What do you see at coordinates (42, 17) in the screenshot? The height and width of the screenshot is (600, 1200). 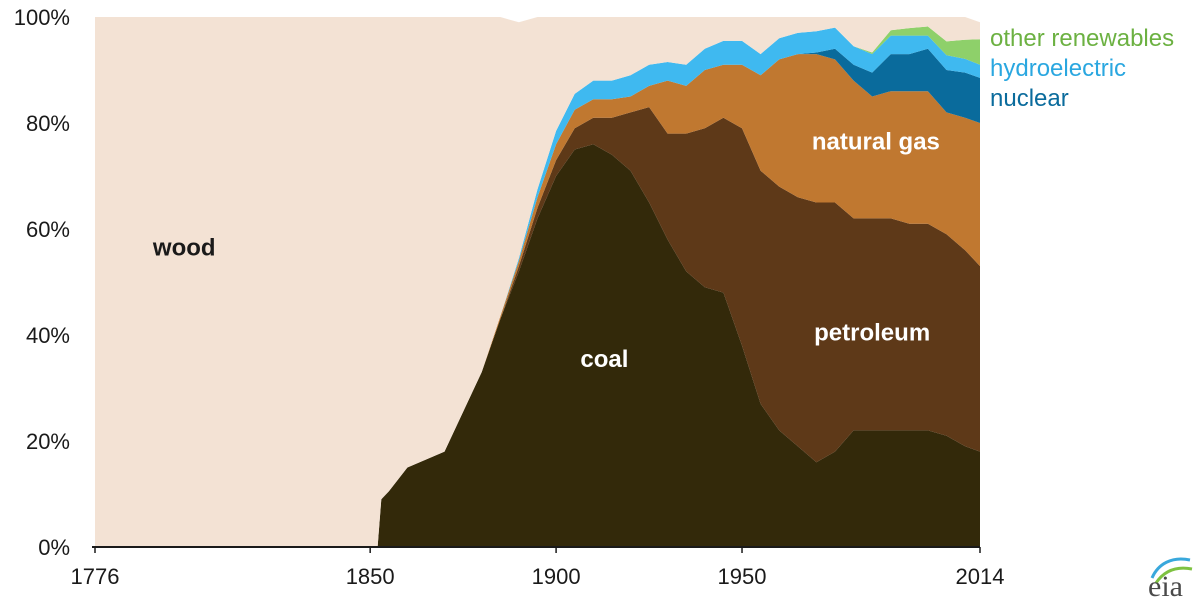 I see `y-tick-label: 100%` at bounding box center [42, 17].